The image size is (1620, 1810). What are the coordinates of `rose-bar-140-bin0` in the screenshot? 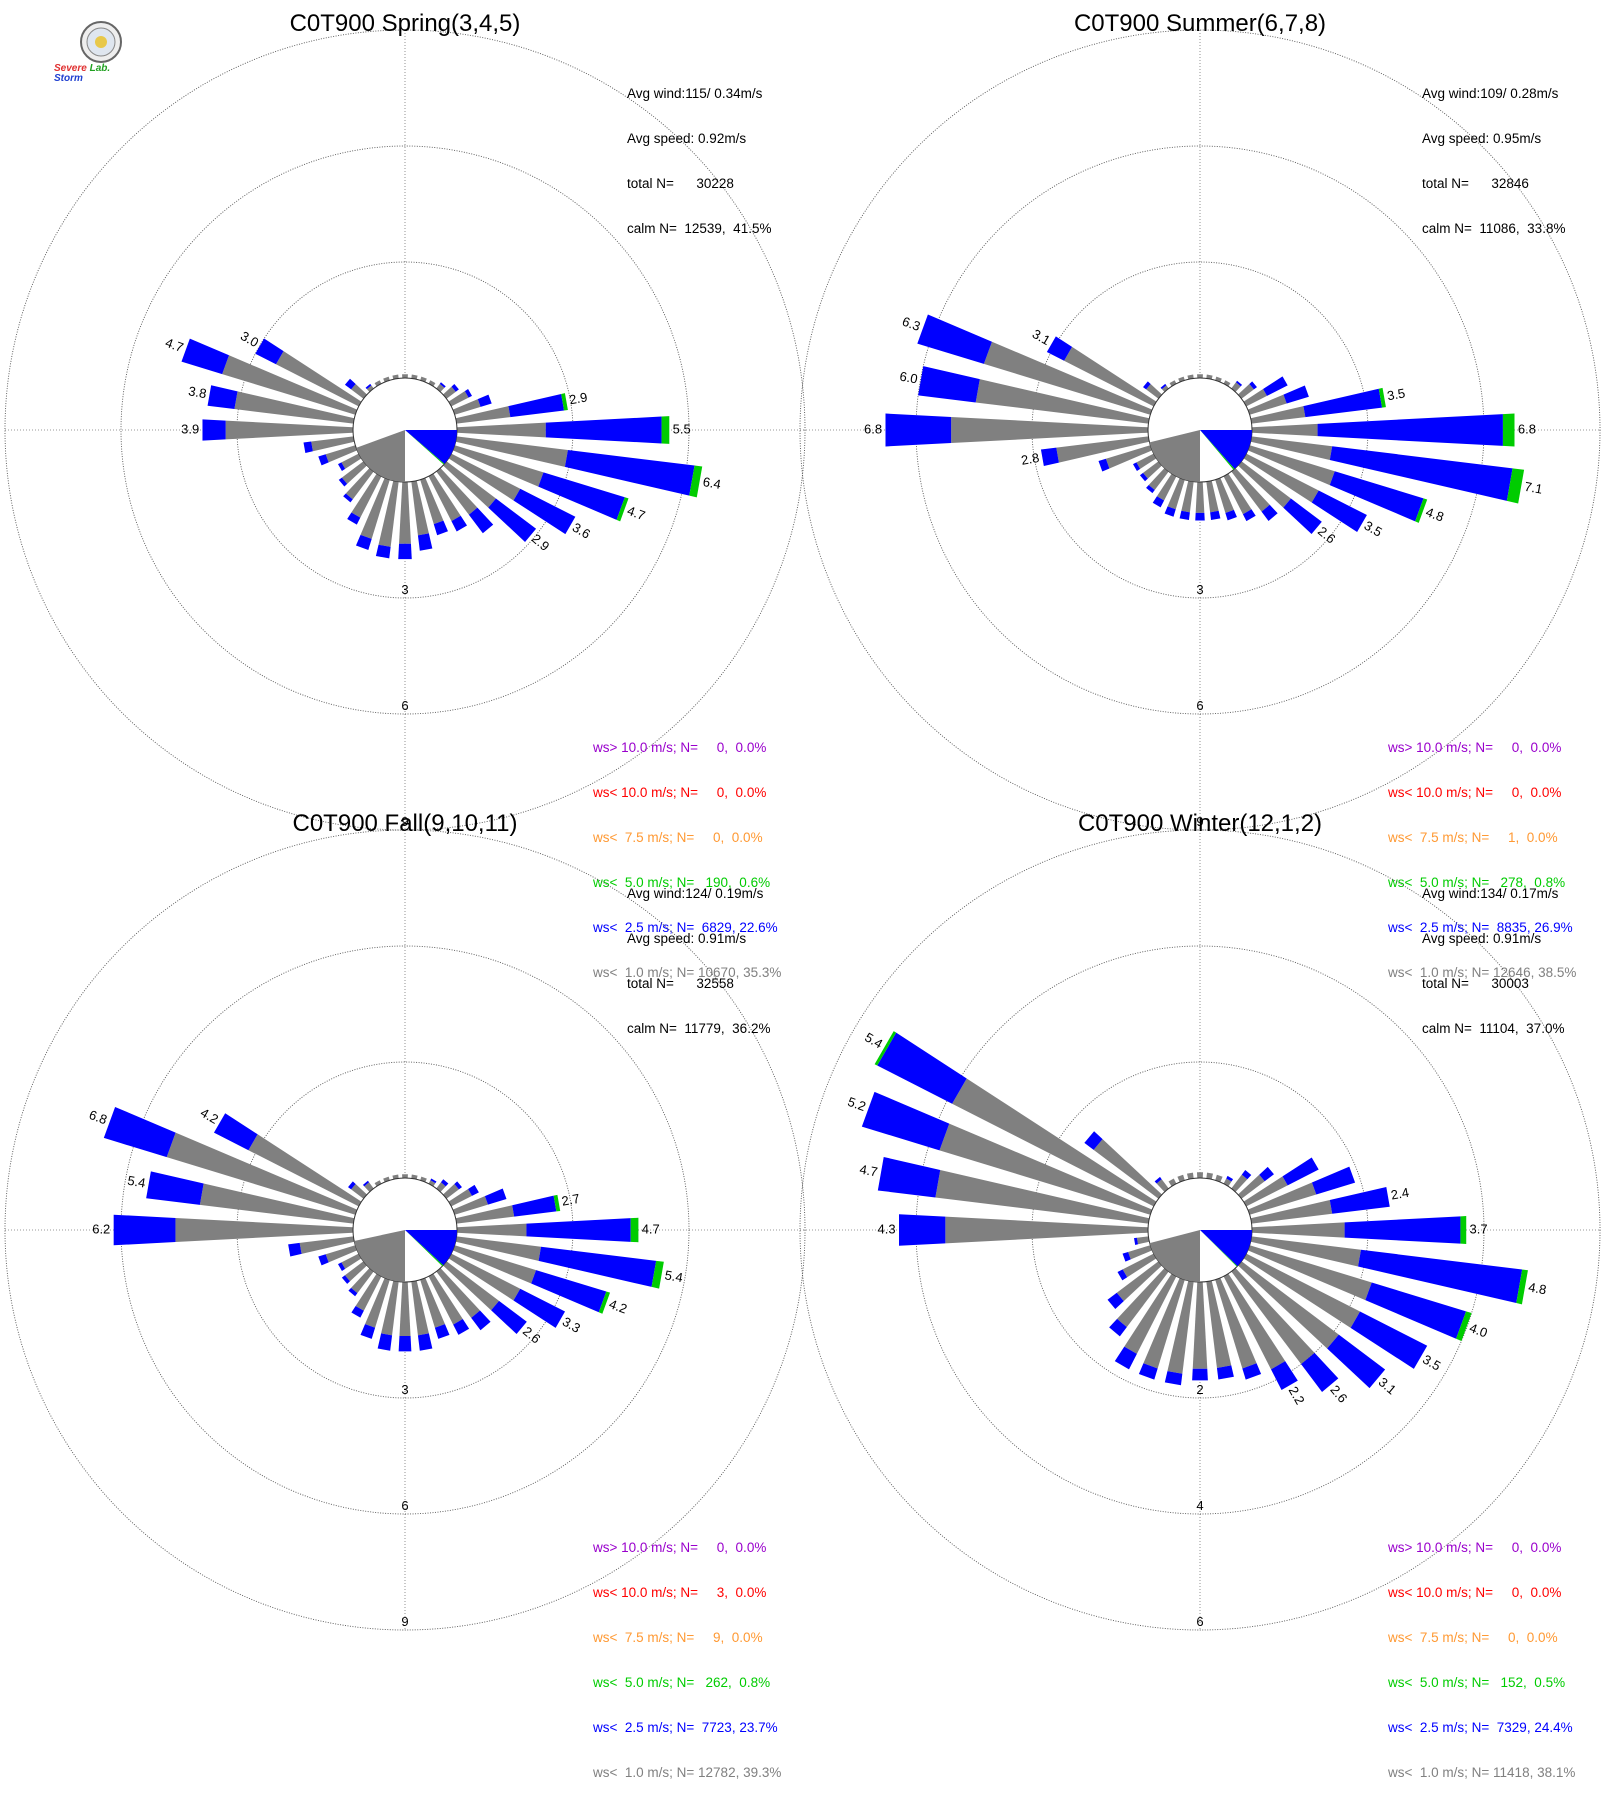 It's located at (1273, 1316).